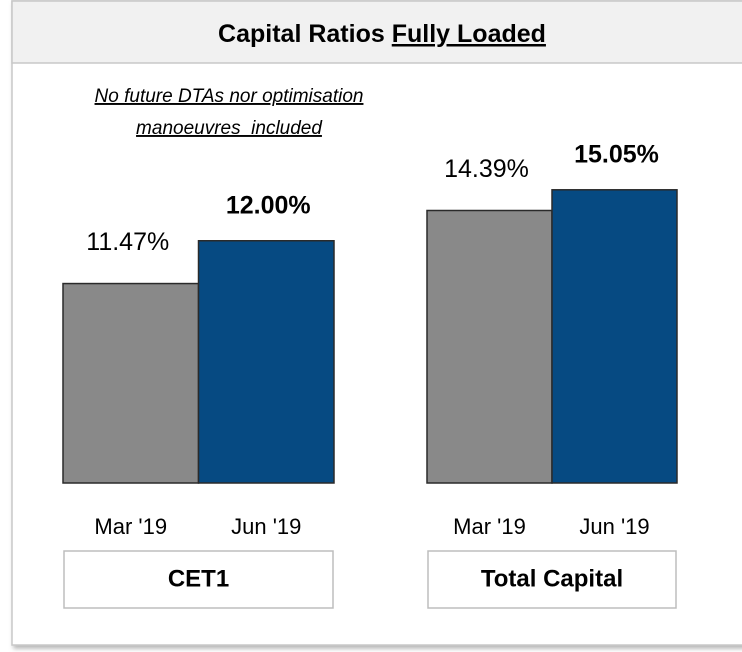 This screenshot has height=652, width=742. What do you see at coordinates (301, 34) in the screenshot?
I see `title-main: Capital Ratios` at bounding box center [301, 34].